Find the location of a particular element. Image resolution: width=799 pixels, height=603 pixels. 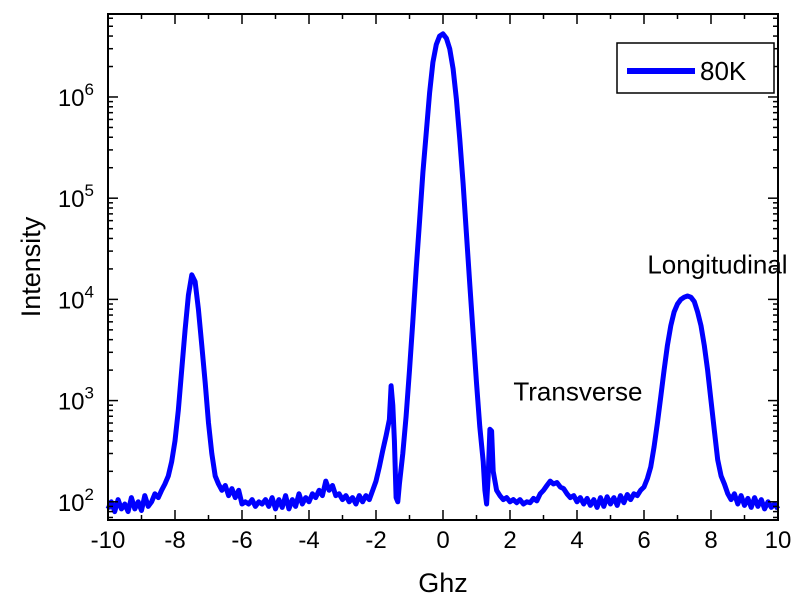

legend-label-80k: 80K is located at coordinates (723, 71).